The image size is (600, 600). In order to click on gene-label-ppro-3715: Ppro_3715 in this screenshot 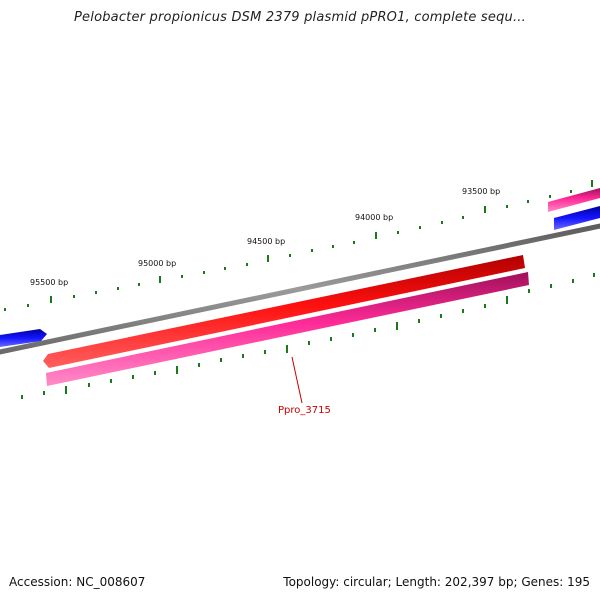, I will do `click(304, 410)`.